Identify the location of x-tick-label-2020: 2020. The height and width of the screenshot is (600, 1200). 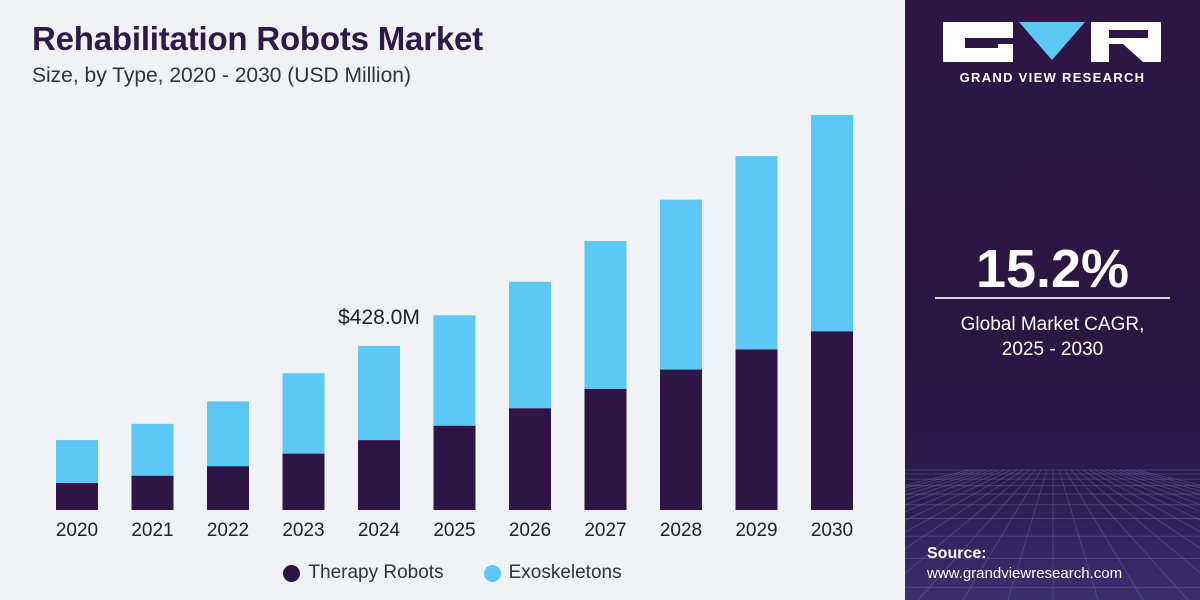
(77, 530).